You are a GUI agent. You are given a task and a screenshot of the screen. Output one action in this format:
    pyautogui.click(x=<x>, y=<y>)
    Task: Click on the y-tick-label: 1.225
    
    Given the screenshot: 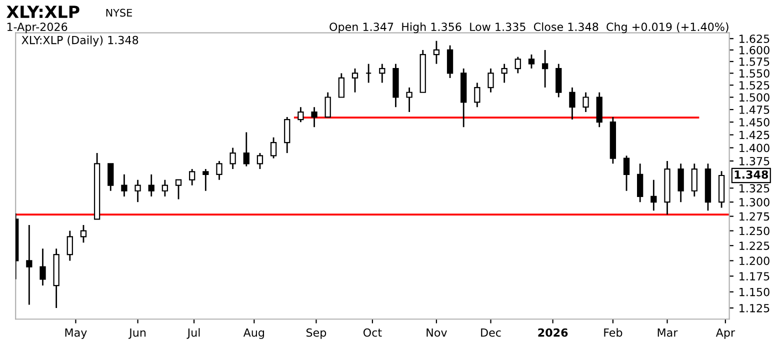 What is the action you would take?
    pyautogui.click(x=755, y=246)
    